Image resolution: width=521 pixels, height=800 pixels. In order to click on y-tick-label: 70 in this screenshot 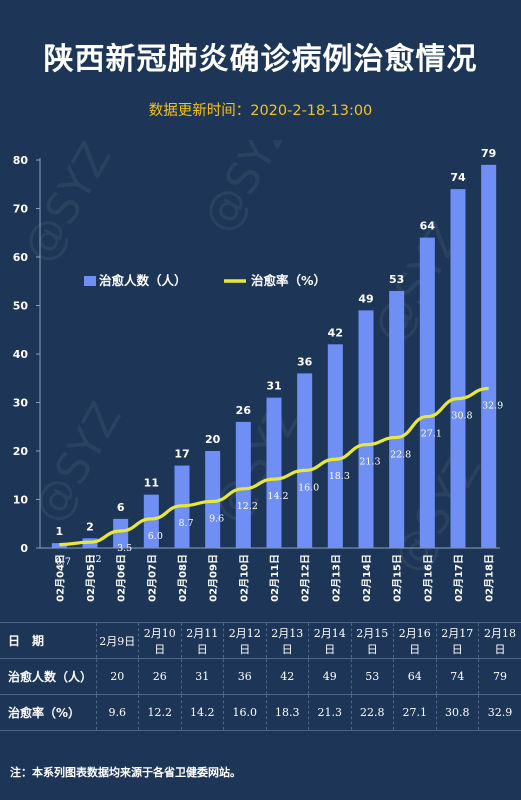, I will do `click(21, 209)`.